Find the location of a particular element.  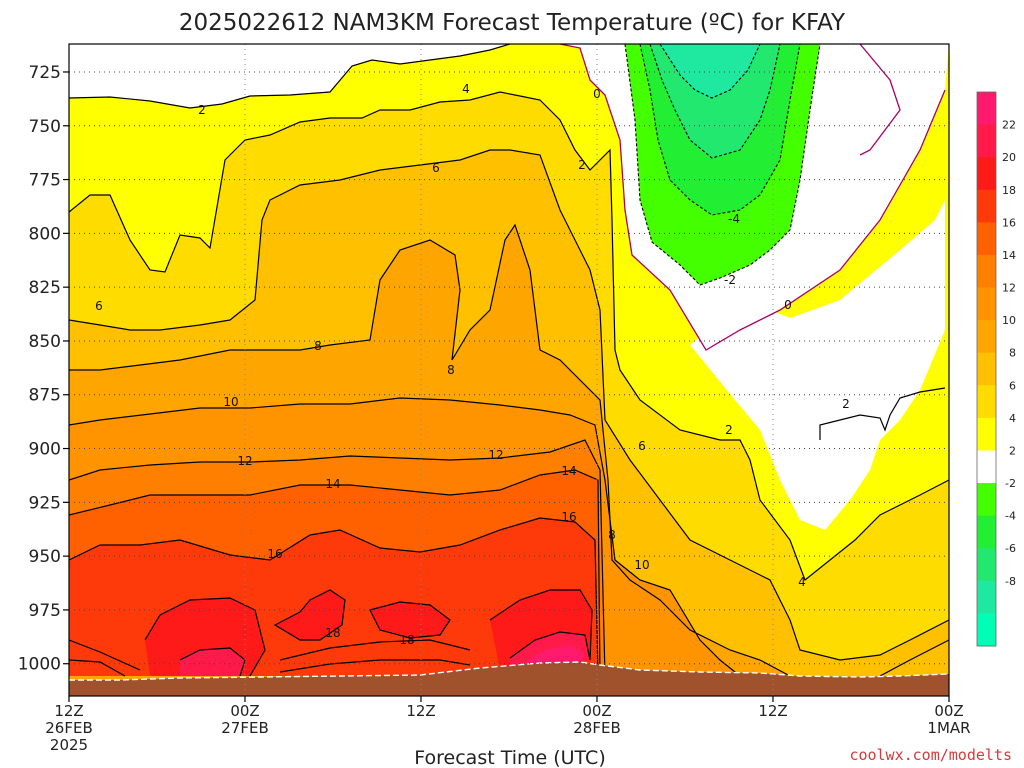

colorbar: 22 20 18 16 14 12 10 8 6 4 2 -2 -4 -6 -8 is located at coordinates (996, 369).